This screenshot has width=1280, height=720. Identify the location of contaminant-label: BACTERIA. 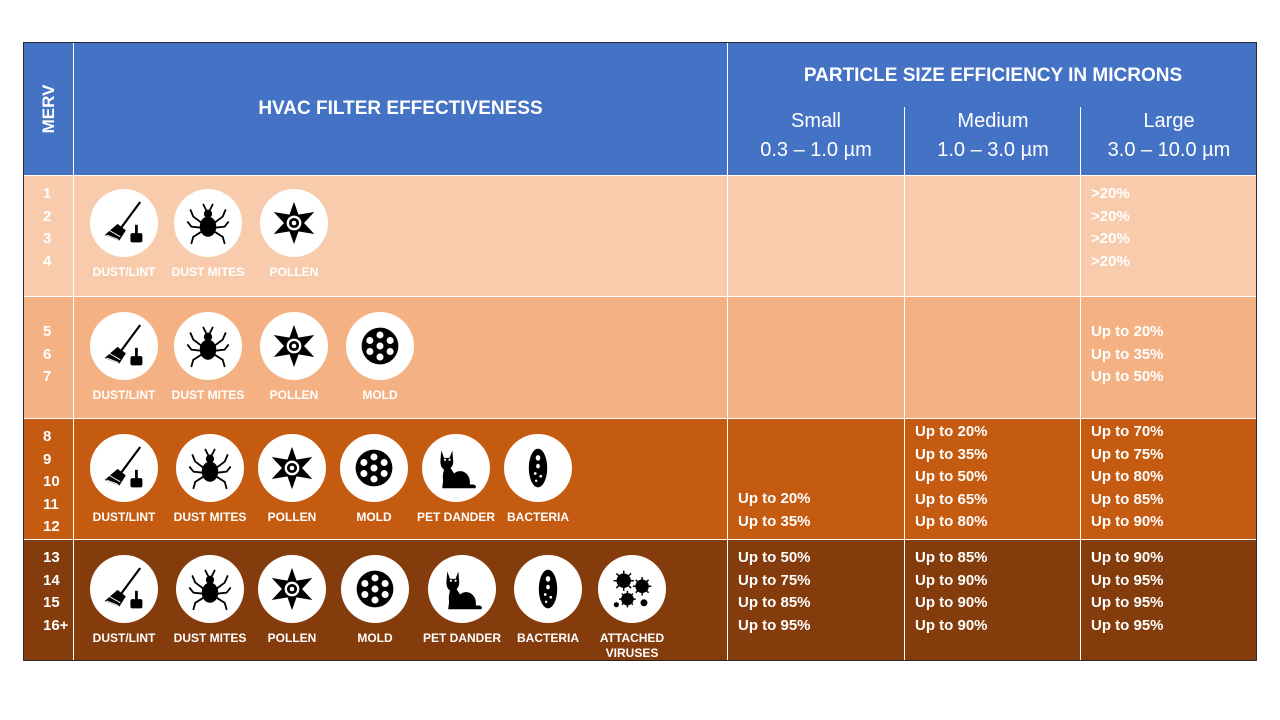
(548, 638).